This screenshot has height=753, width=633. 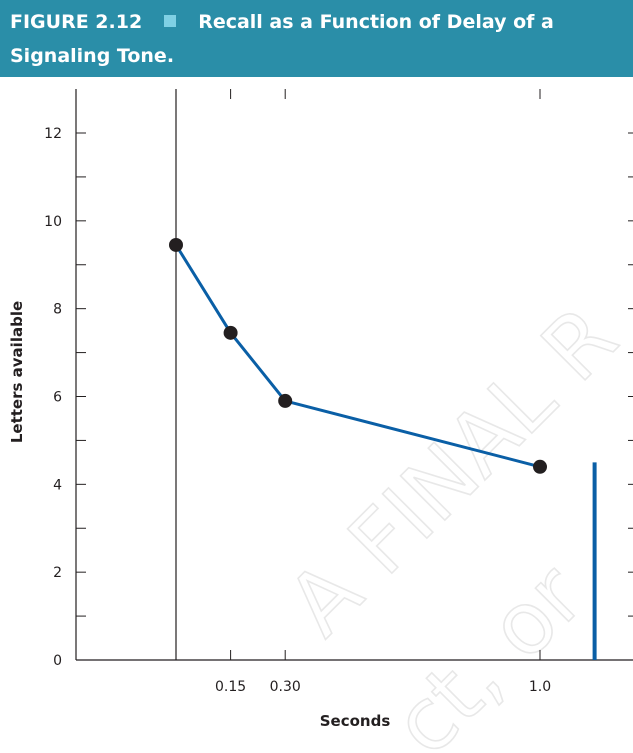 What do you see at coordinates (53, 134) in the screenshot?
I see `y-tick-label: 12` at bounding box center [53, 134].